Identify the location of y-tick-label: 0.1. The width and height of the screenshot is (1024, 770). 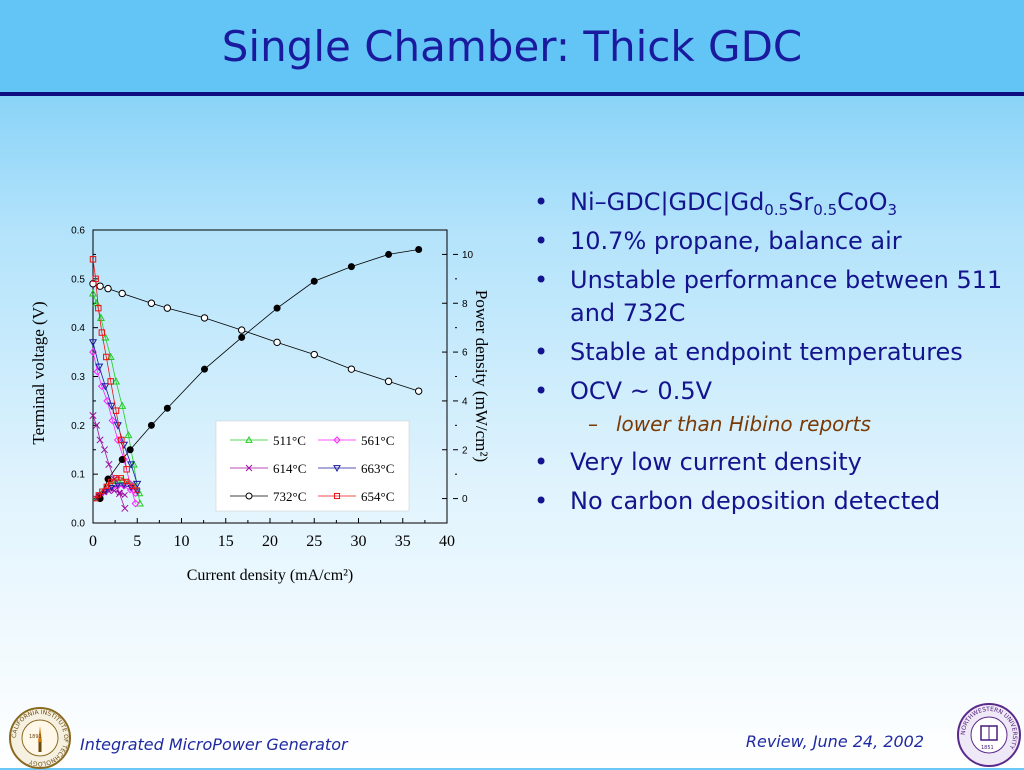
(78, 475).